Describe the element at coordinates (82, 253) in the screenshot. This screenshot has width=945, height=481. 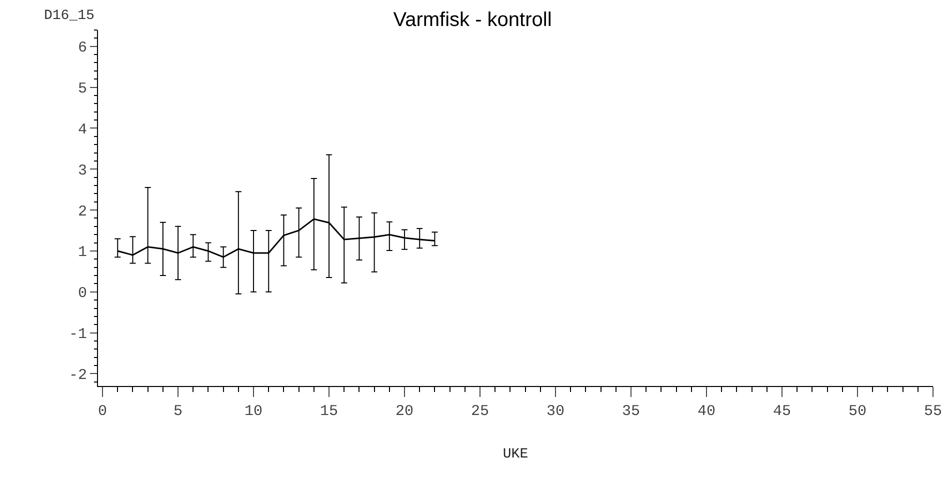
I see `y-tick-label: 1` at that location.